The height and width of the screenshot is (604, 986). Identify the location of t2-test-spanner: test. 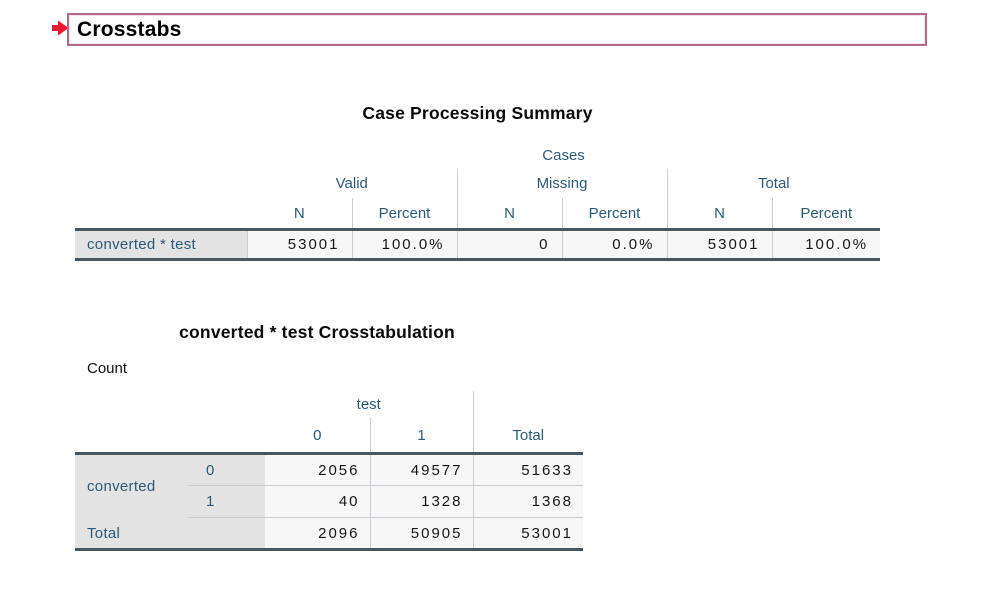
(368, 404).